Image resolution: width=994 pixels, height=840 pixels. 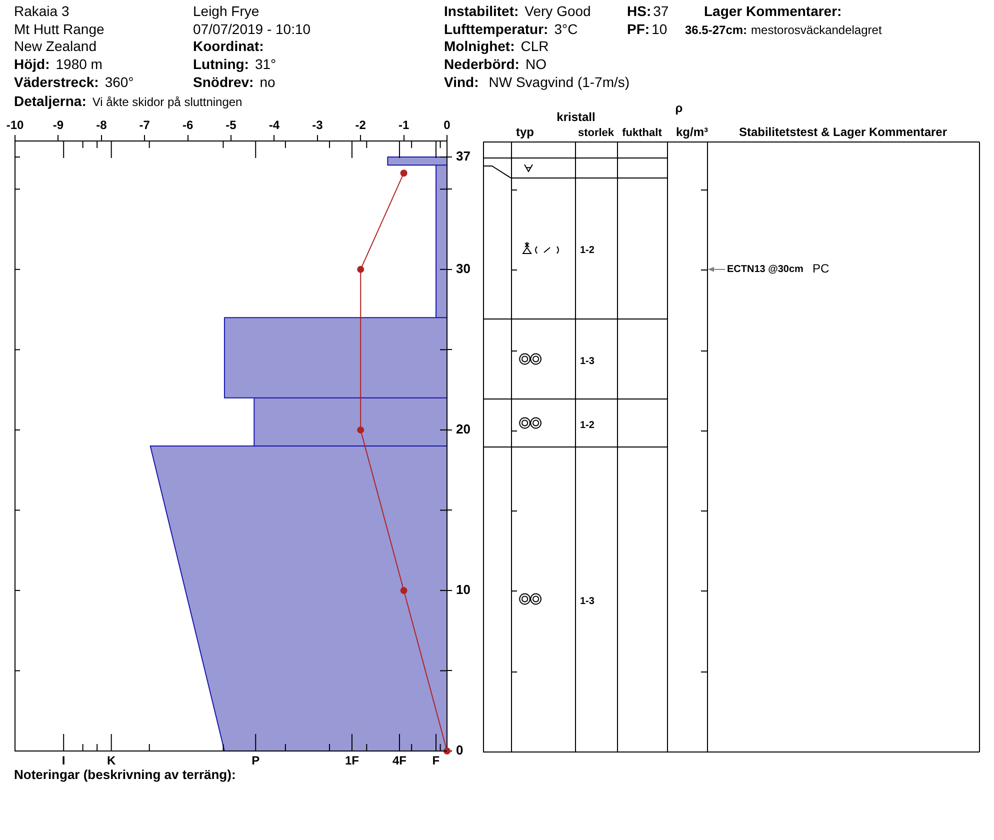 What do you see at coordinates (447, 125) in the screenshot?
I see `x-tick-label: 0` at bounding box center [447, 125].